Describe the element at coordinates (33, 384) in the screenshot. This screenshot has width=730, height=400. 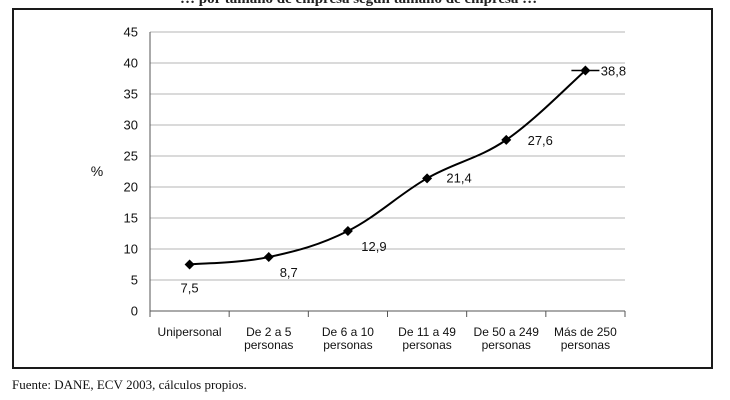
I see `source-prefix: Fuente:` at that location.